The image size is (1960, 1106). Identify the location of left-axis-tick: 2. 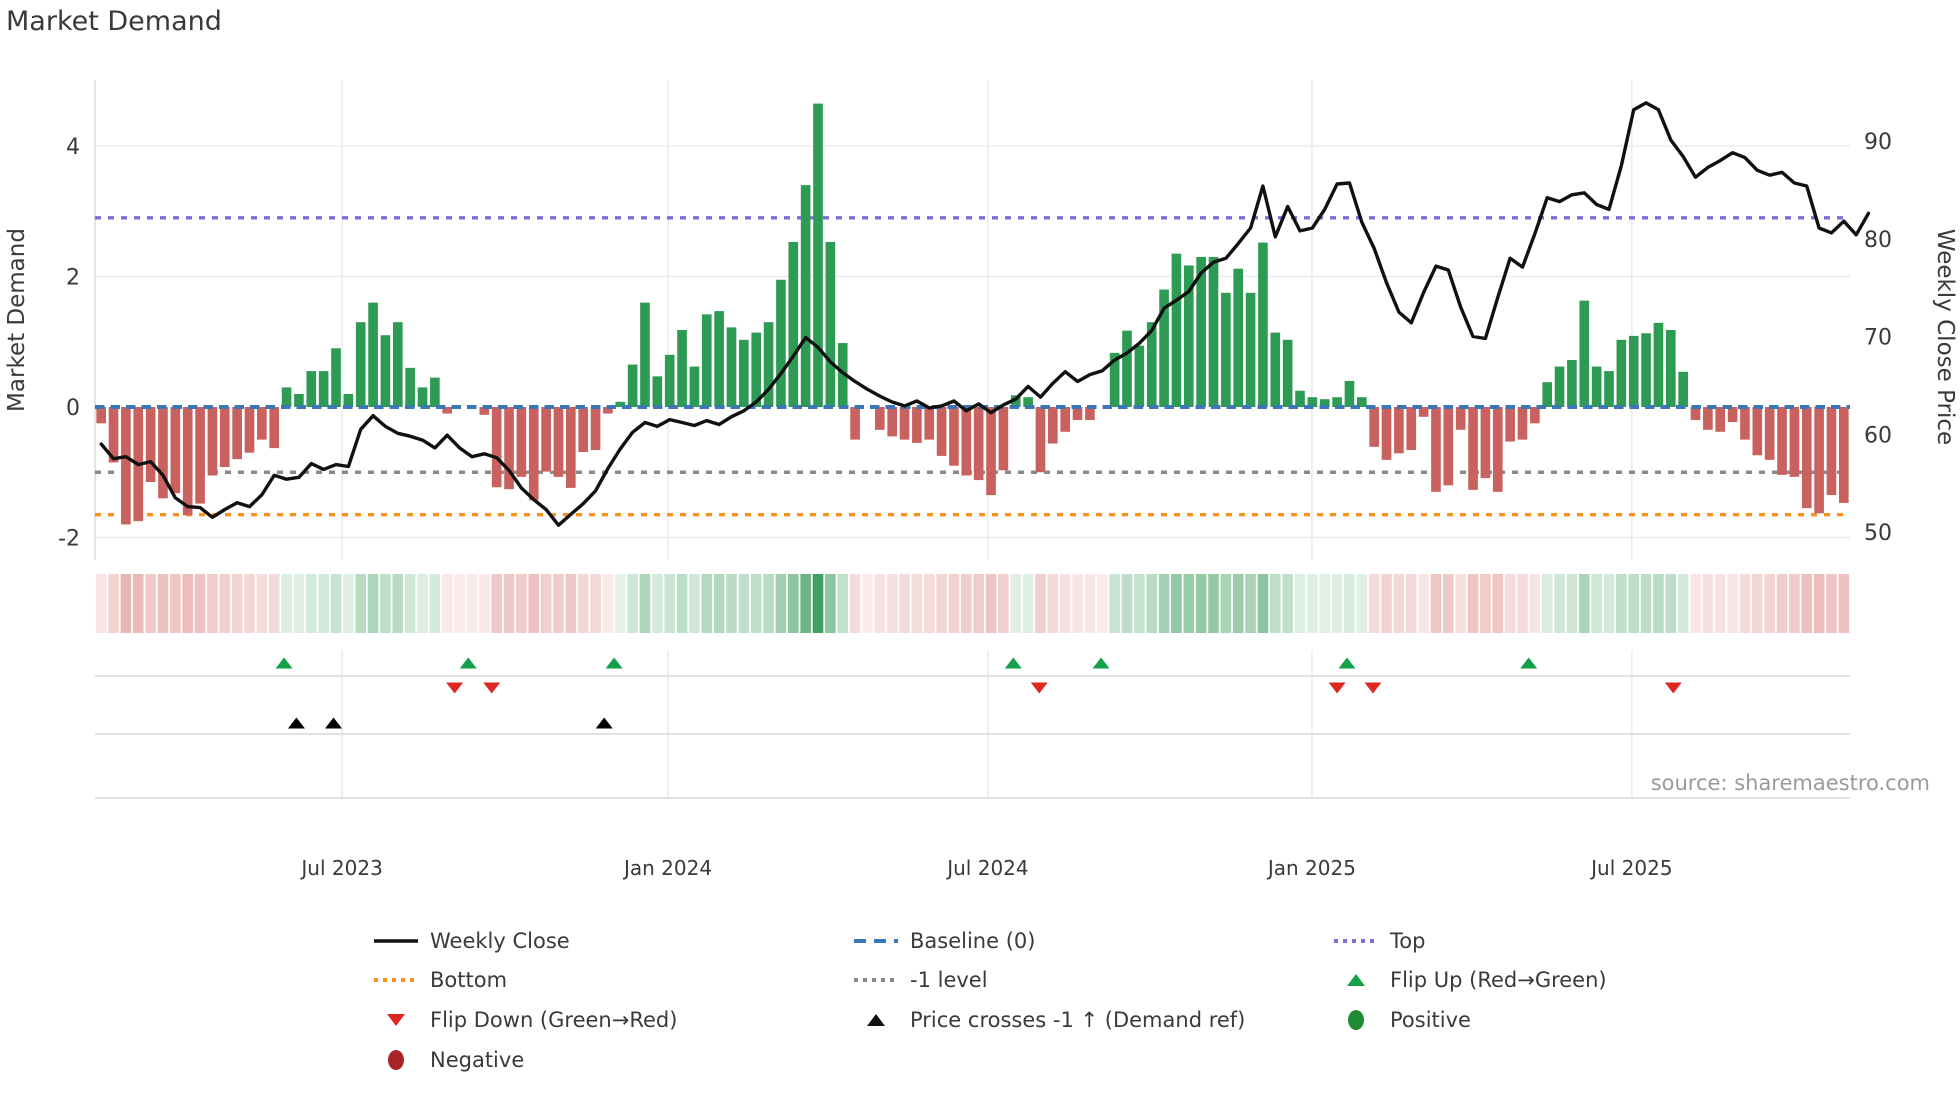
(73, 278).